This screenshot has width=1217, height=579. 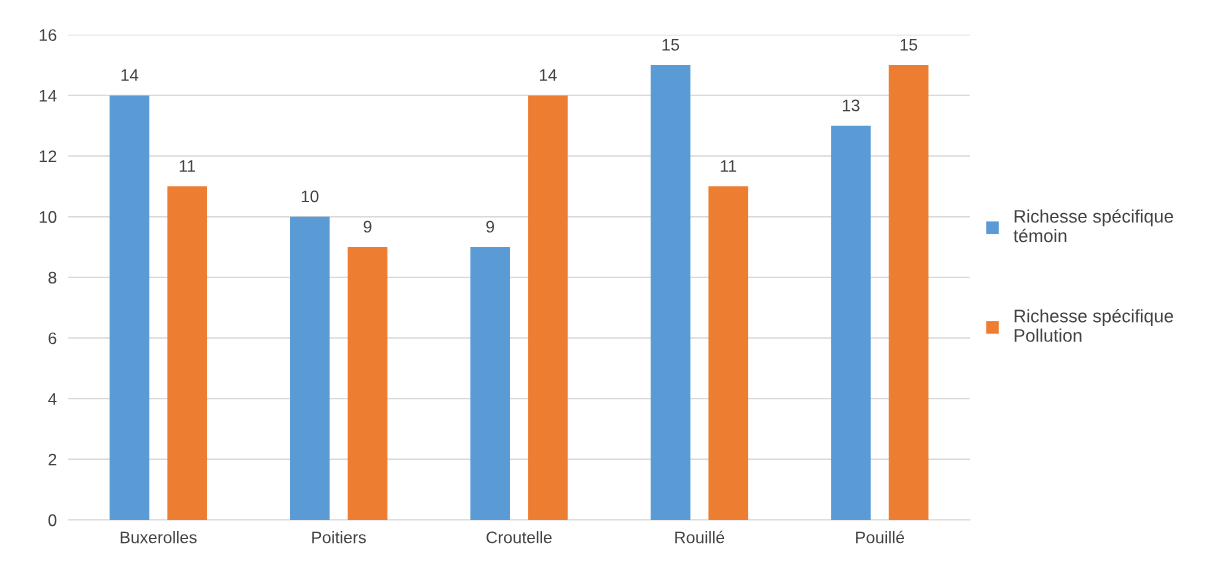 I want to click on x-tick-label: Pouillé, so click(x=880, y=537).